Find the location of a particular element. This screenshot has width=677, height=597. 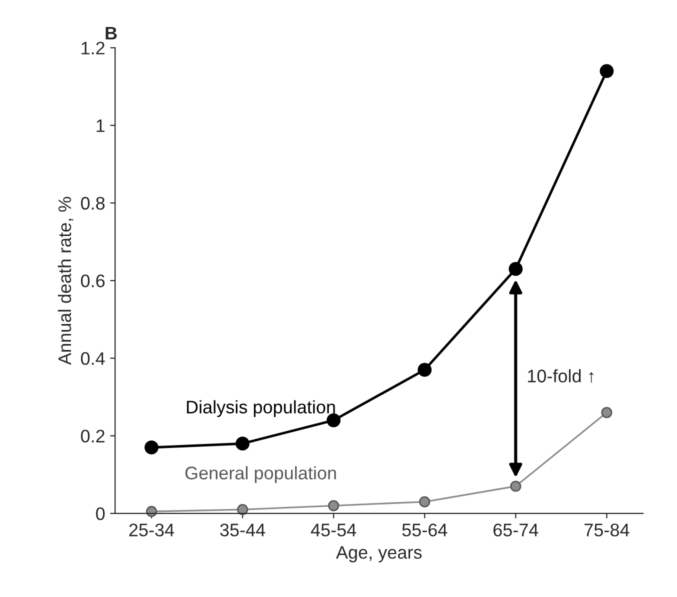

y-tick-label: 0.6 is located at coordinates (92, 281).